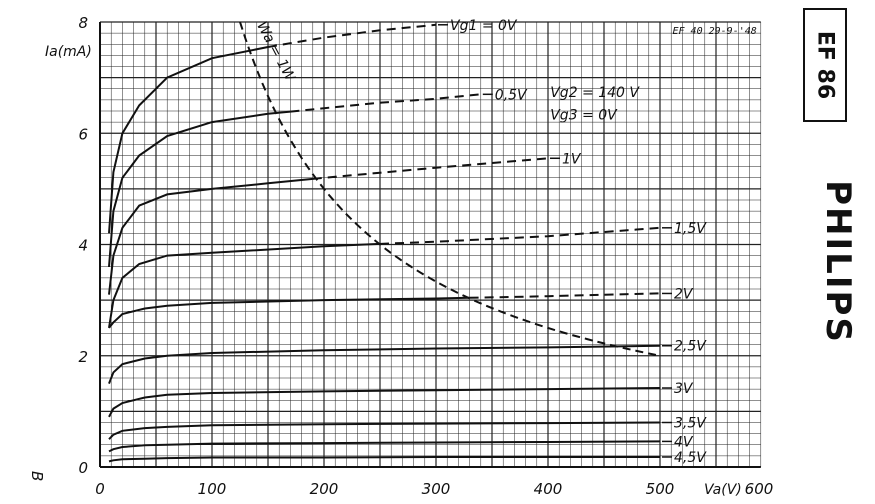  What do you see at coordinates (690, 229) in the screenshot?
I see `curve-label: 1,5V` at bounding box center [690, 229].